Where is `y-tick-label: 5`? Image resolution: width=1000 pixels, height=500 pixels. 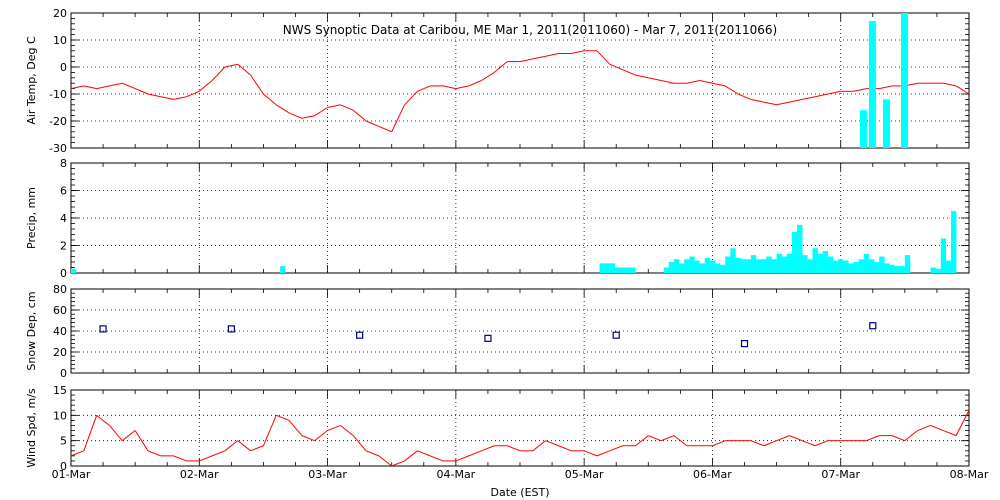
y-tick-label: 5 is located at coordinates (63, 441).